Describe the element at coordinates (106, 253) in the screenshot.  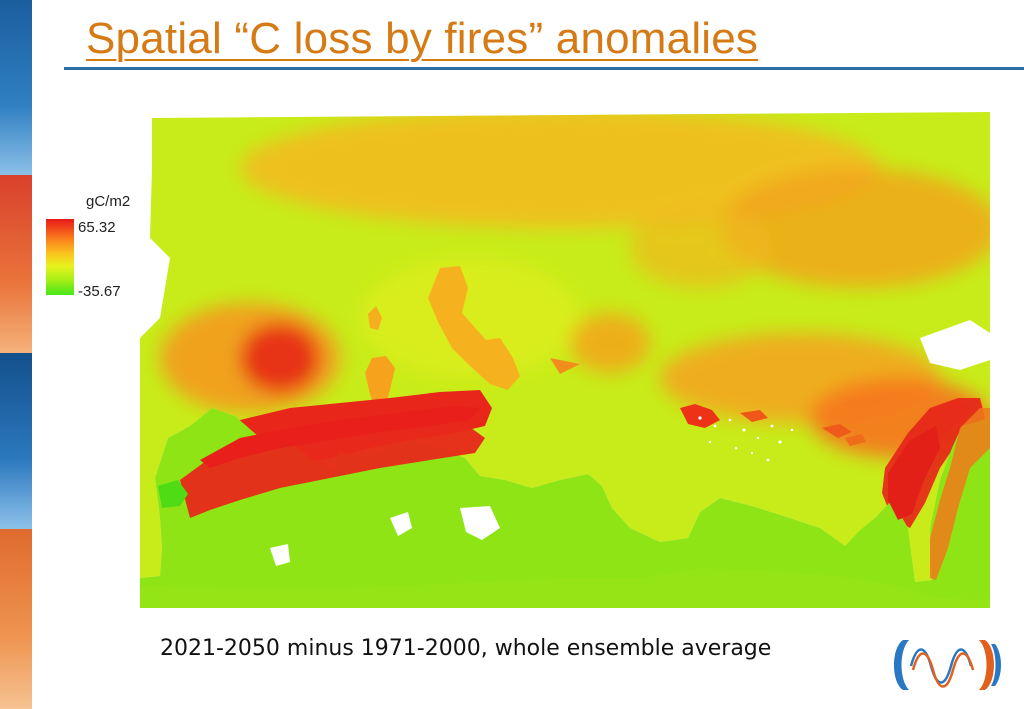
I see `color-legend: gC/m2 65.32 -35.67` at that location.